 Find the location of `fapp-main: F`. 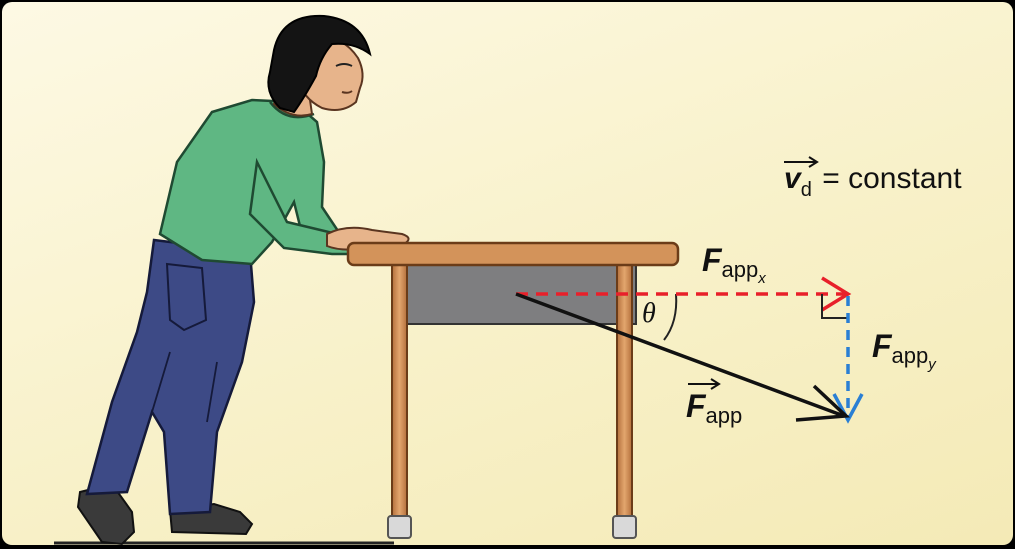

fapp-main: F is located at coordinates (696, 406).